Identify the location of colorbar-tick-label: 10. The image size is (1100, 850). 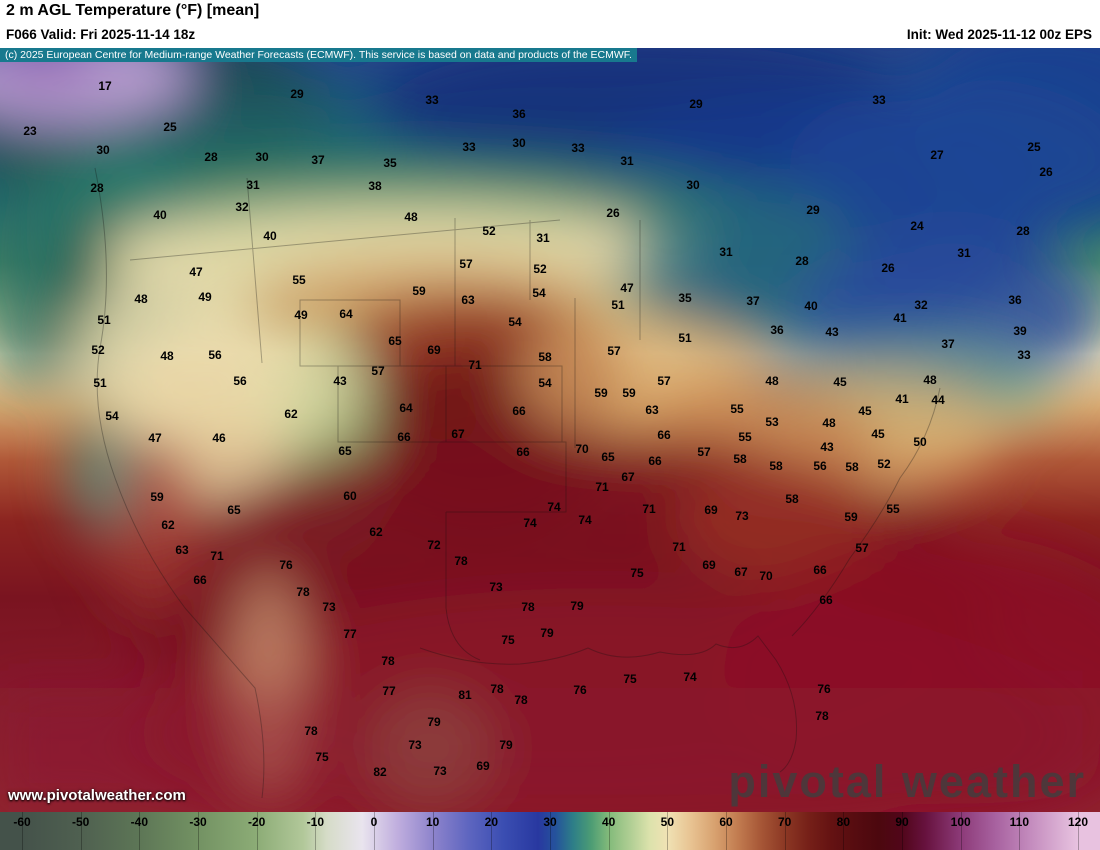
(432, 822).